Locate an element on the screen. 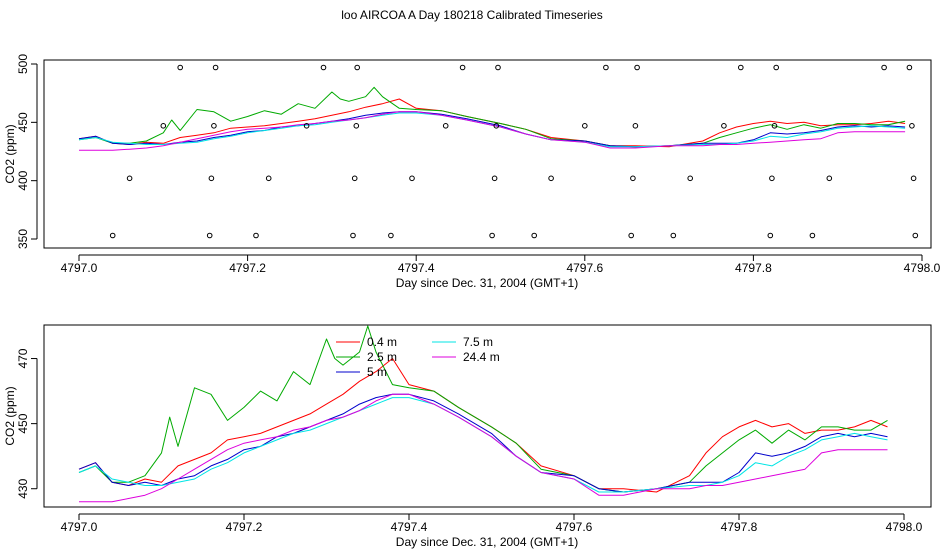 The image size is (950, 550). top-x-tick-label: 4797.0 is located at coordinates (79, 268).